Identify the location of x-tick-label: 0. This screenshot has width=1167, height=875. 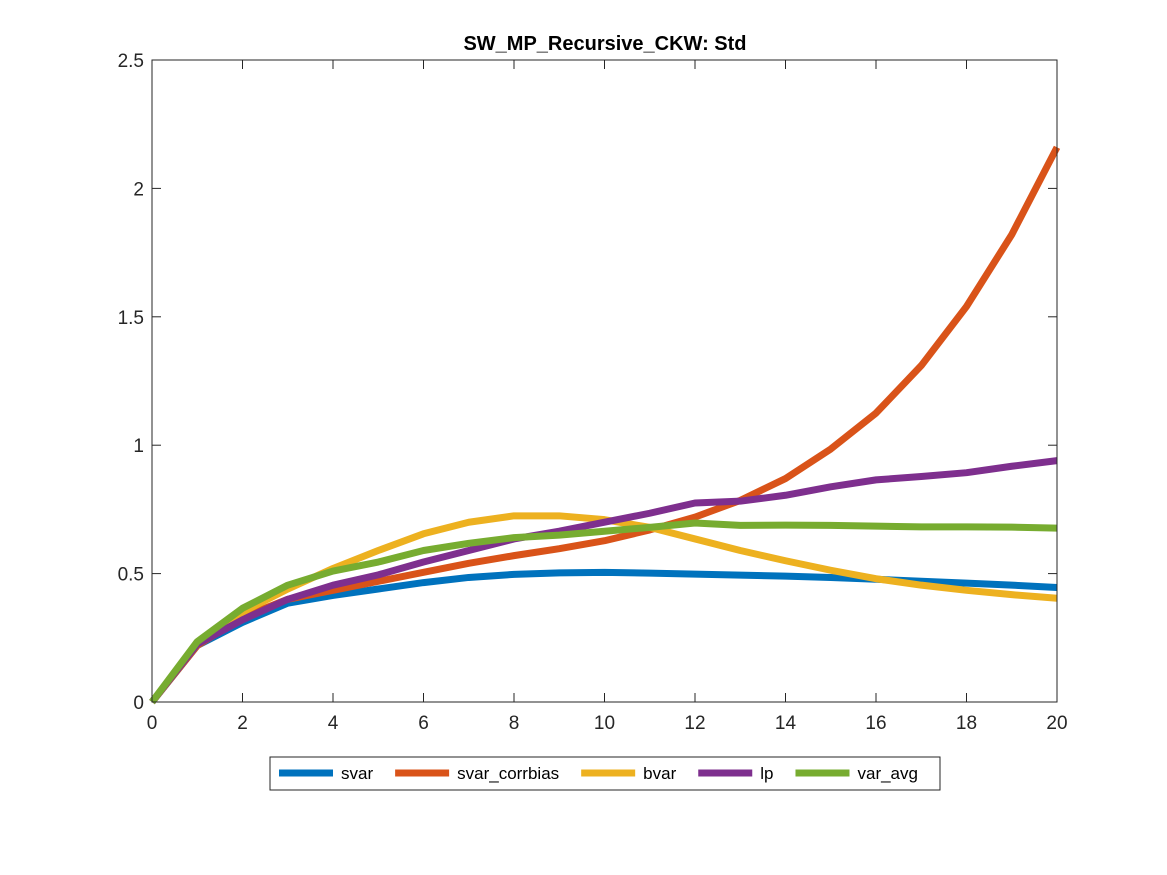
(152, 723).